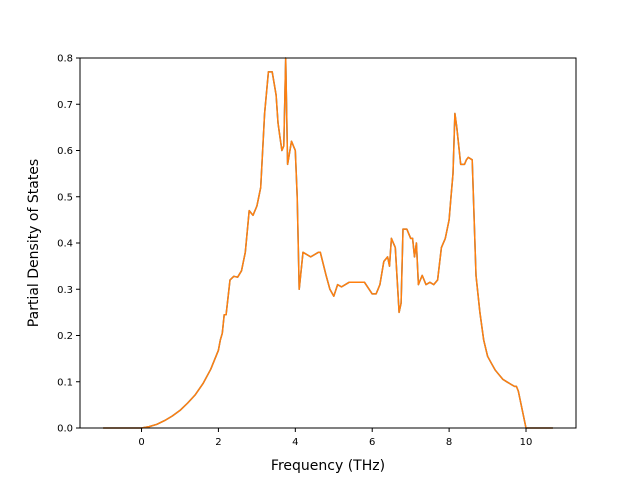 This screenshot has height=480, width=640. Describe the element at coordinates (65, 197) in the screenshot. I see `y-tick-label: 0.5` at that location.